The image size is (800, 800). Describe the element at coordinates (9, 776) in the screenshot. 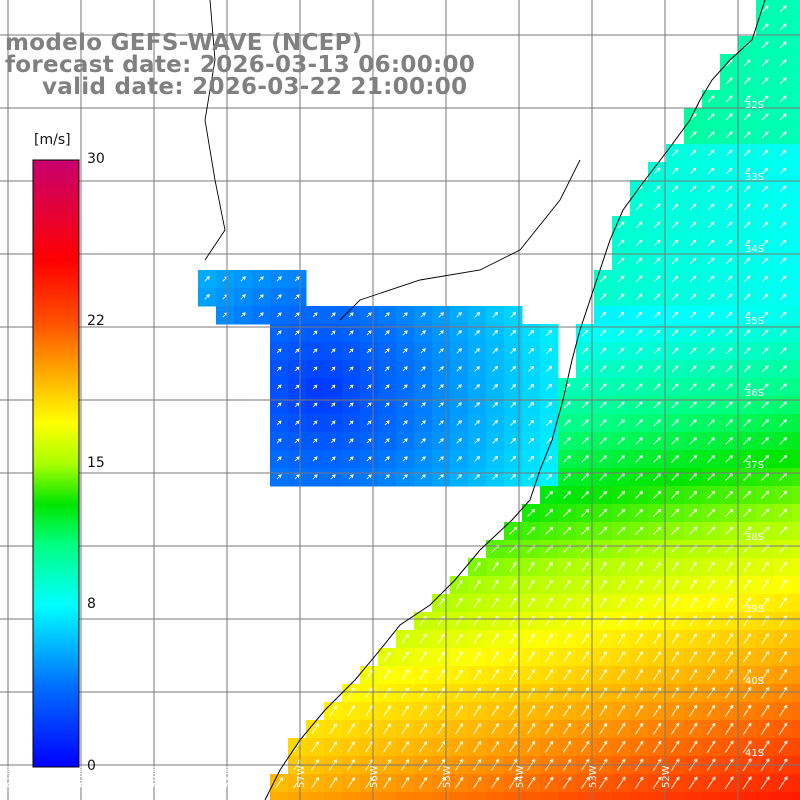

I see `lon-label: 61W` at that location.